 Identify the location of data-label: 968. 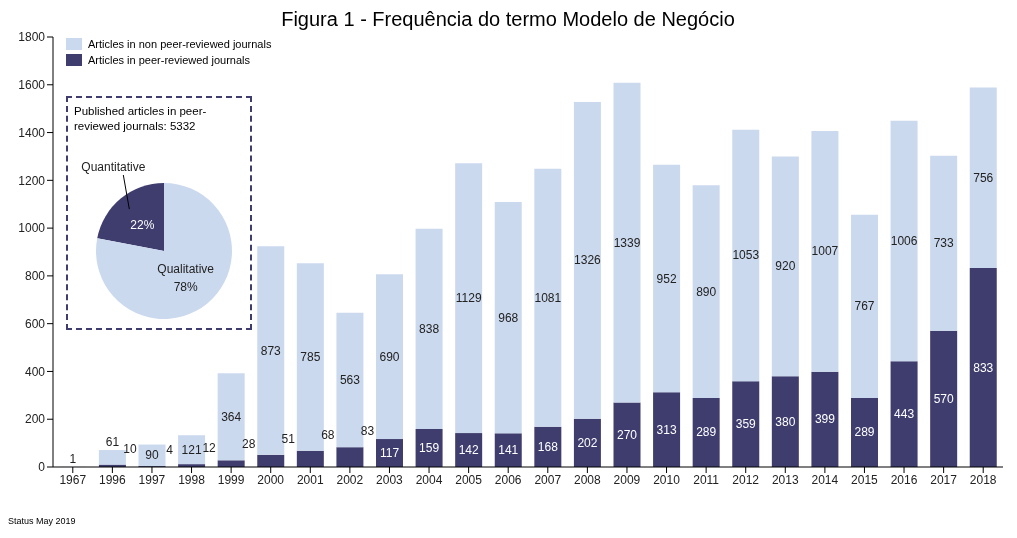
(508, 317).